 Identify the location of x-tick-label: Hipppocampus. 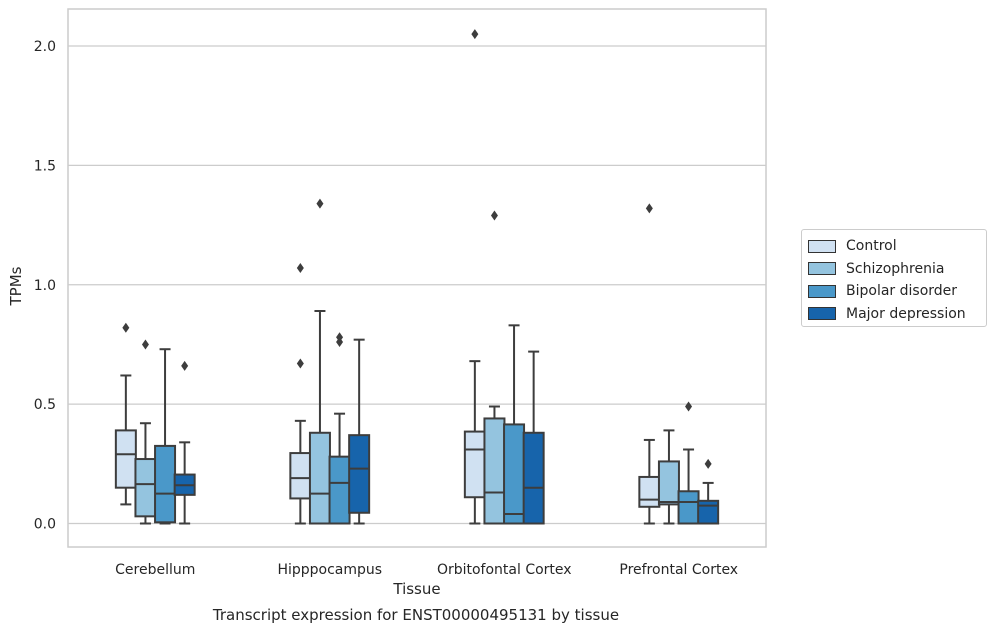
(329, 570).